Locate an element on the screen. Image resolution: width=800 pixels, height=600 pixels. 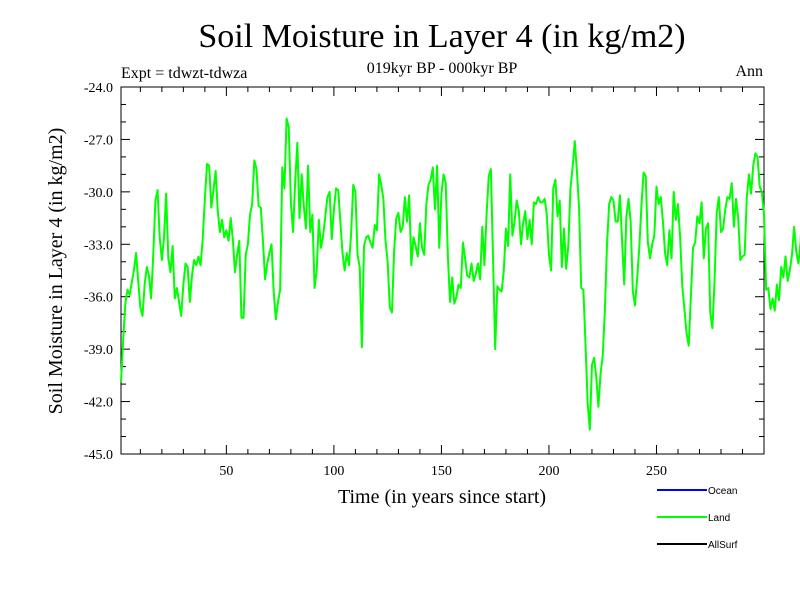
y-tick-label: -24.0 is located at coordinates (98, 88).